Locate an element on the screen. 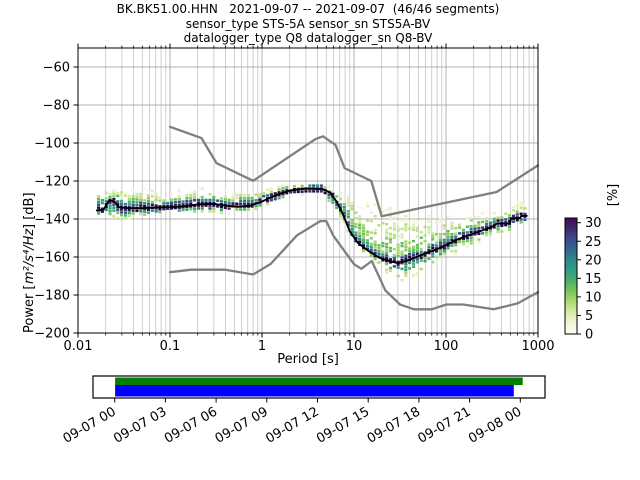  svg-text: 20 is located at coordinates (593, 260).